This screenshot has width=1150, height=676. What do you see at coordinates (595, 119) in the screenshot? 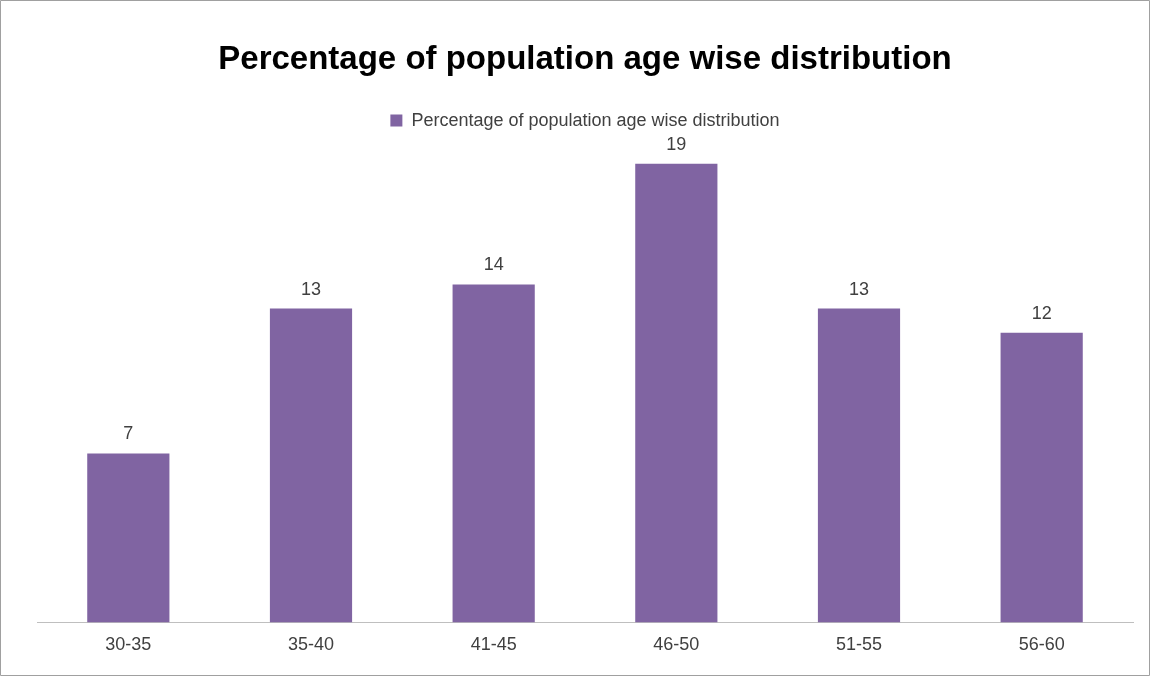
I see `legend-label: Percentage of population age wise distribution` at bounding box center [595, 119].